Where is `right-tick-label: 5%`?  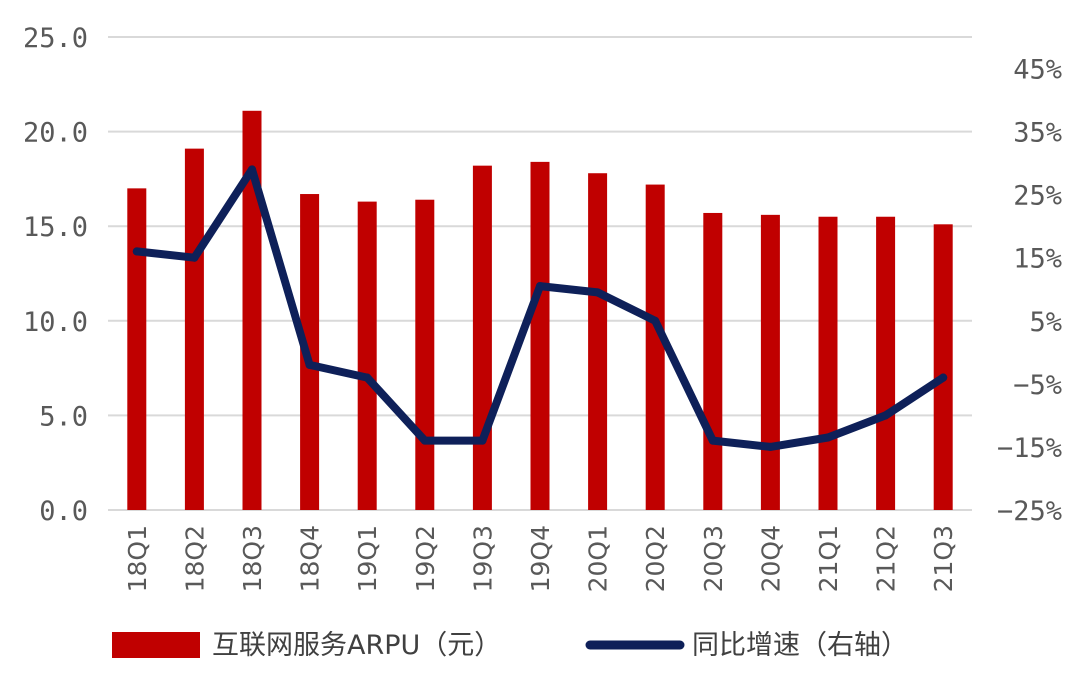
right-tick-label: 5% is located at coordinates (1045, 322).